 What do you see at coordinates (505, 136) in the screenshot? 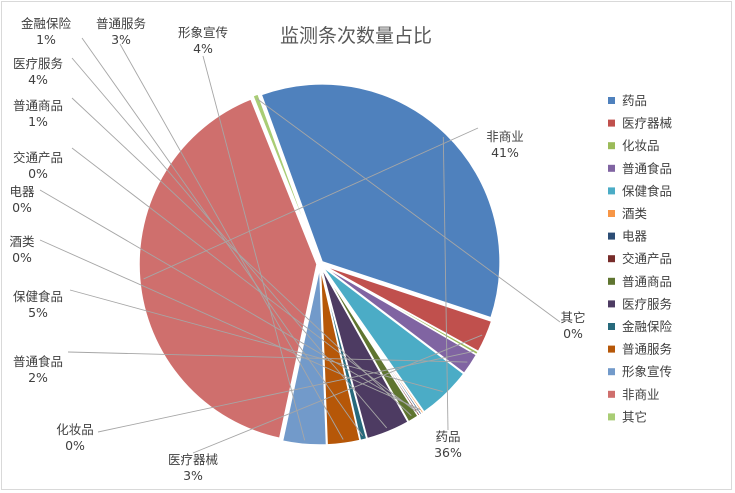
I see `data-label-name-13: 非商业` at bounding box center [505, 136].